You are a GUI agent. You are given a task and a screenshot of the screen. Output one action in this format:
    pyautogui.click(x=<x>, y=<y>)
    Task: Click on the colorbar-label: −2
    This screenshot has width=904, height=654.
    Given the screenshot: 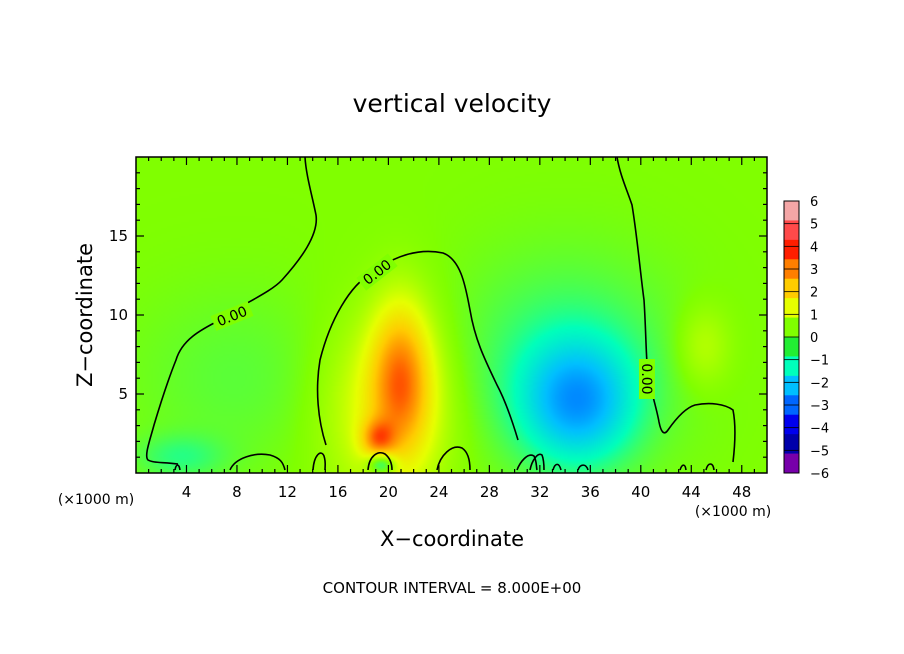 What is the action you would take?
    pyautogui.click(x=819, y=383)
    